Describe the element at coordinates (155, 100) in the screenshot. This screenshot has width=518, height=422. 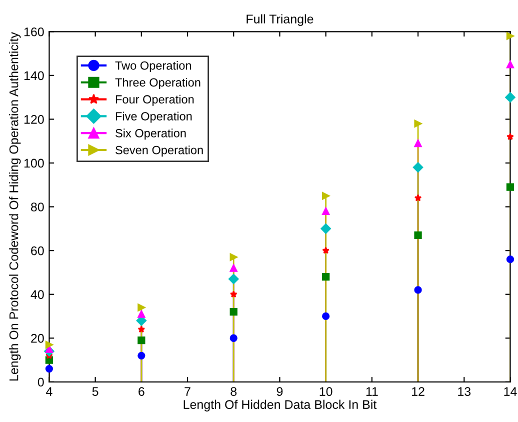
I see `legend-label: Four Operation` at that location.